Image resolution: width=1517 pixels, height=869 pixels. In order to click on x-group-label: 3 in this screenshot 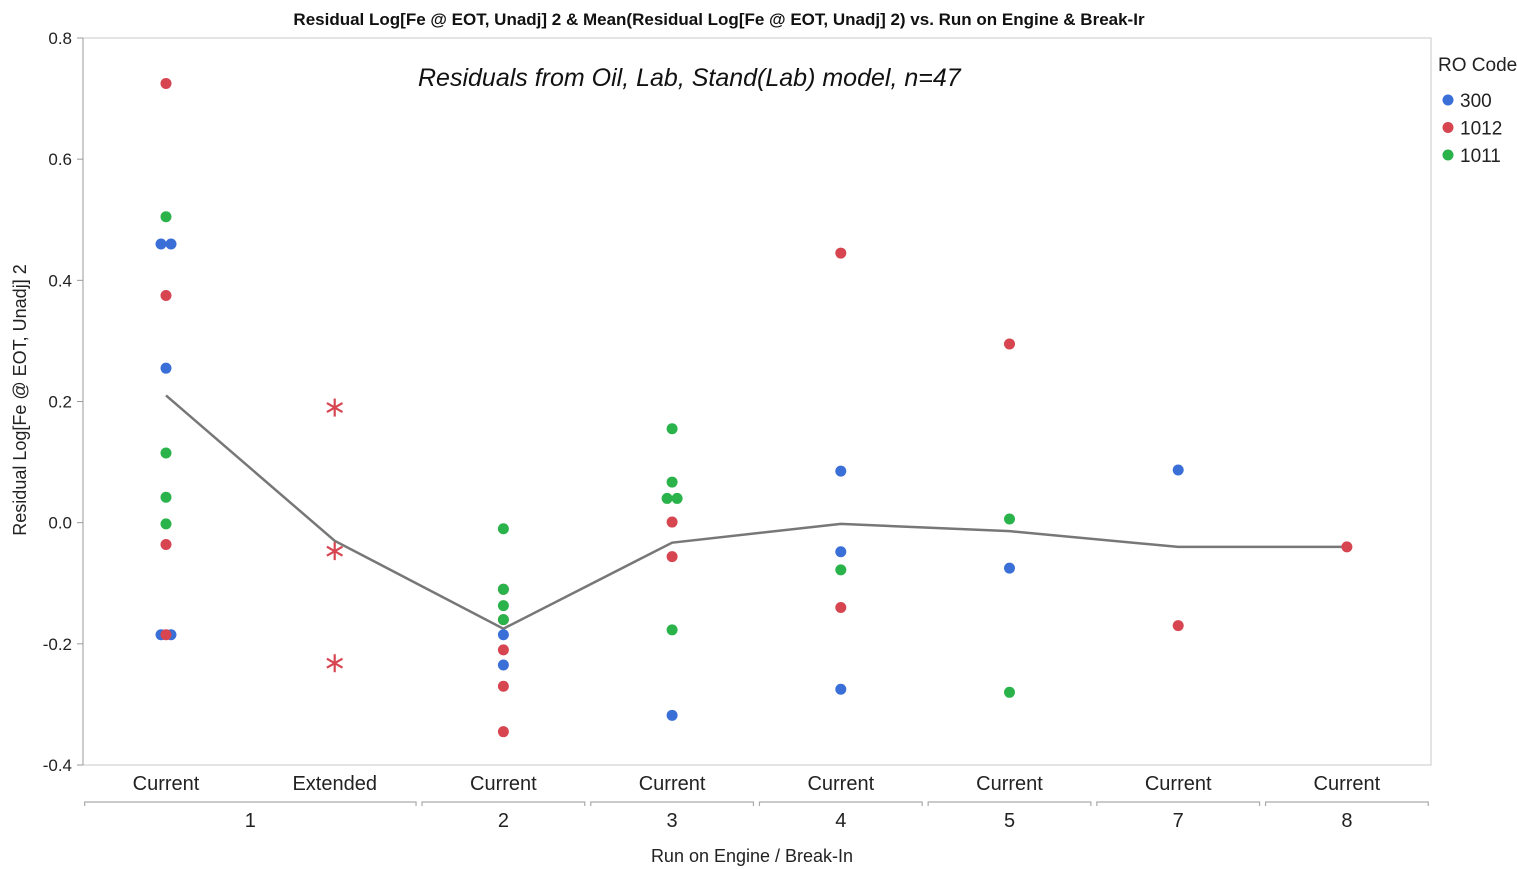, I will do `click(672, 821)`.